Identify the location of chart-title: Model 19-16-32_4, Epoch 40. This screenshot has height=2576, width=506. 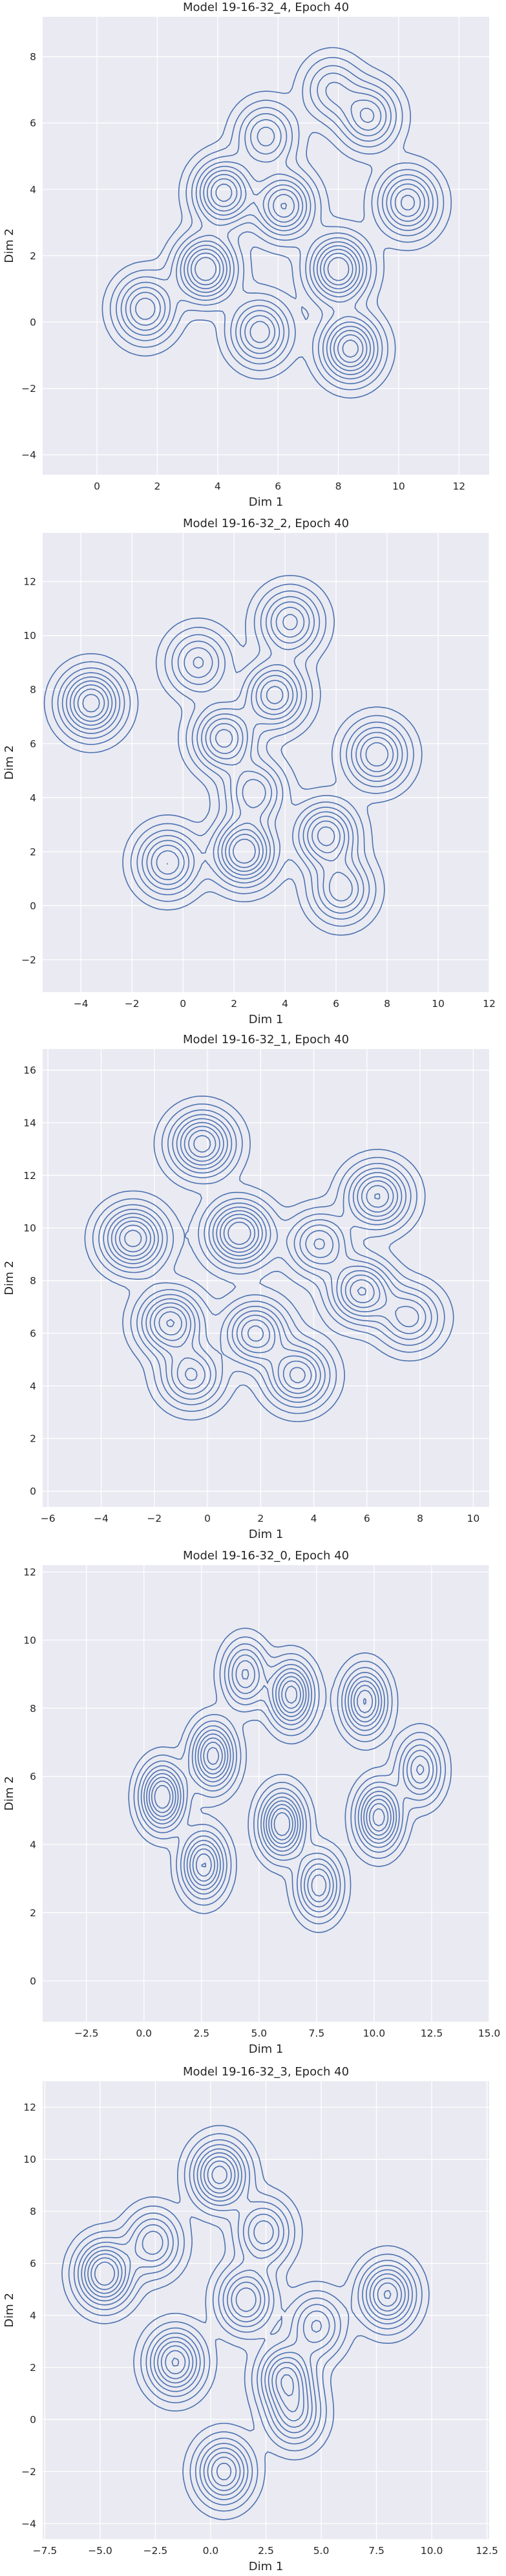
(266, 7).